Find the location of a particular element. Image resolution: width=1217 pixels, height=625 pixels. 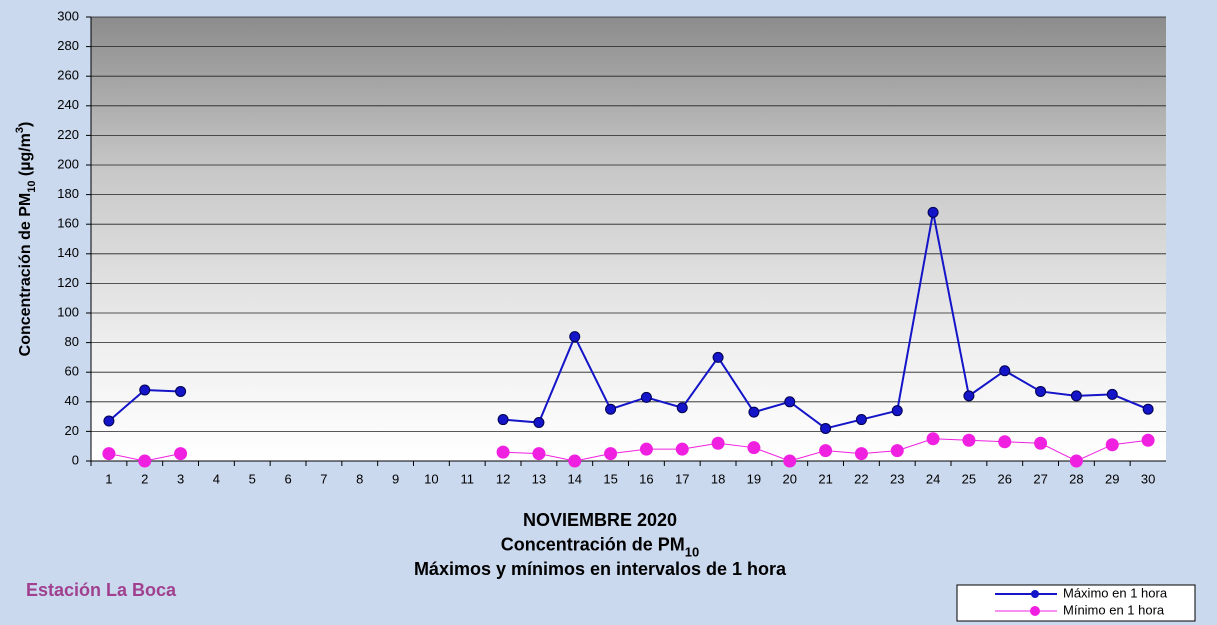

y-tick-label: 20 is located at coordinates (72, 430).